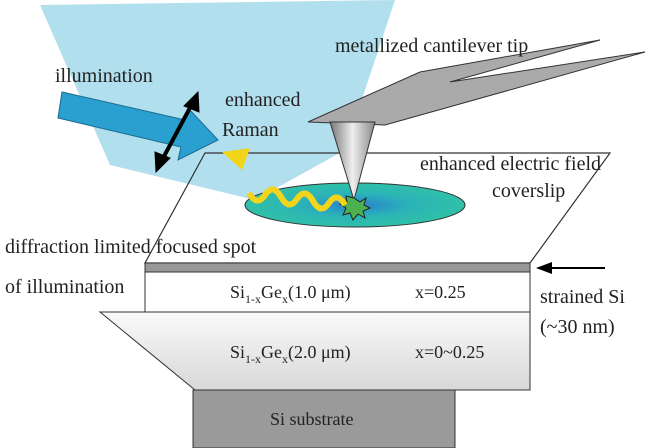 This screenshot has height=448, width=668. Describe the element at coordinates (263, 100) in the screenshot. I see `label: enhanced` at that location.